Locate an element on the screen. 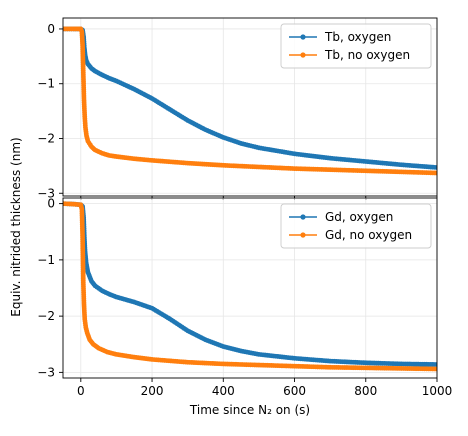 The width and height of the screenshot is (468, 436). x-tick-label: 1000 is located at coordinates (437, 391).